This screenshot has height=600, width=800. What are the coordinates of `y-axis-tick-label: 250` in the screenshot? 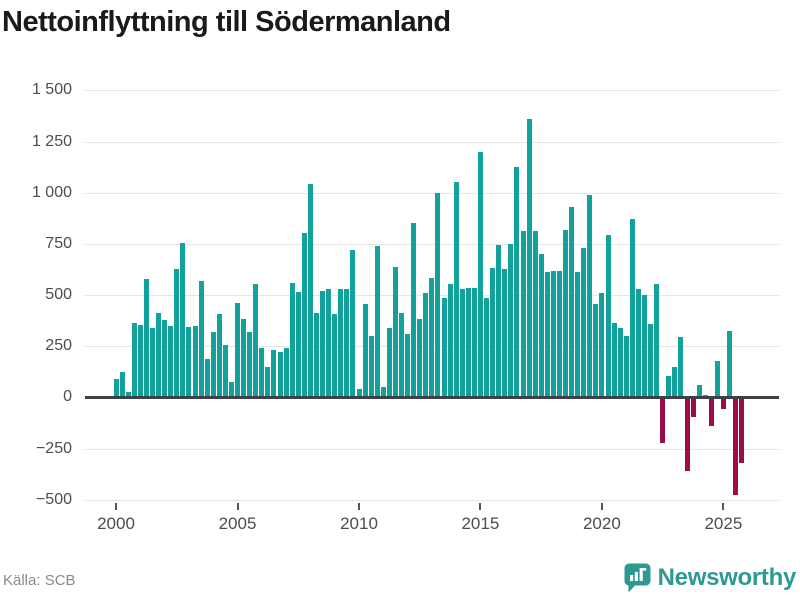 It's located at (58, 346).